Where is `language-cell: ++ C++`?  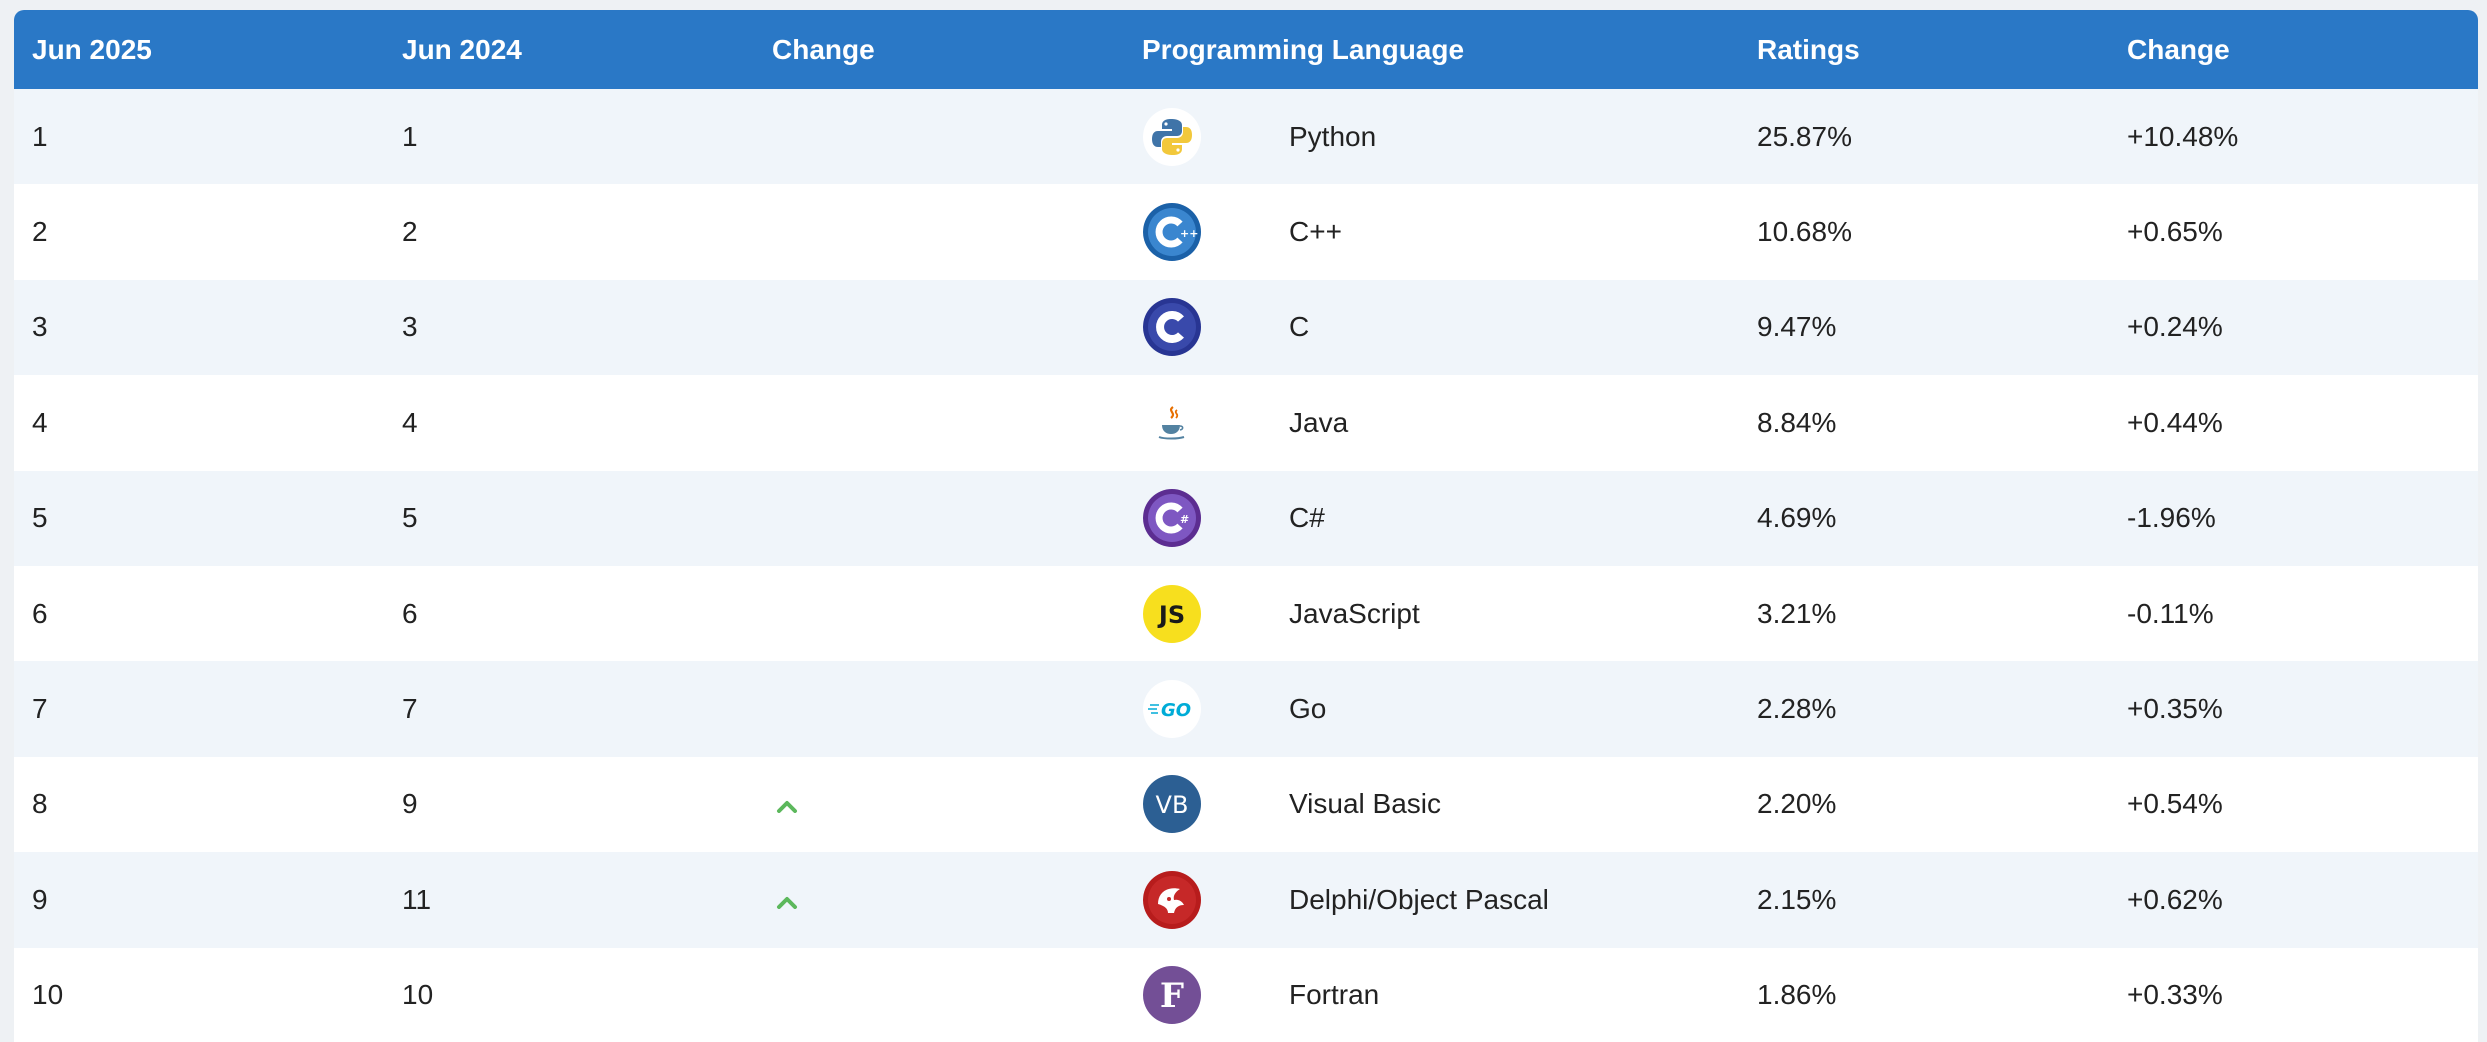
language-cell: ++ C++ is located at coordinates (1431, 231).